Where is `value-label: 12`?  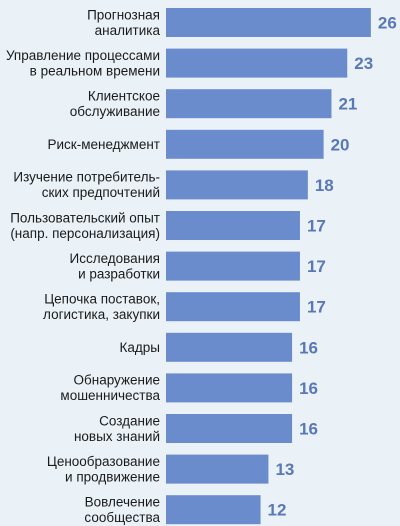
value-label: 12 is located at coordinates (277, 510).